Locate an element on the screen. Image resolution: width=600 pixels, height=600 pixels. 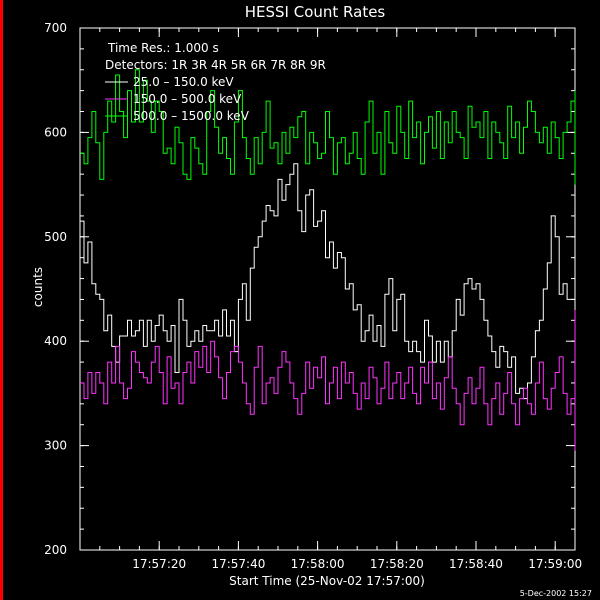
x-tick-label: 17:59:00 is located at coordinates (555, 564).